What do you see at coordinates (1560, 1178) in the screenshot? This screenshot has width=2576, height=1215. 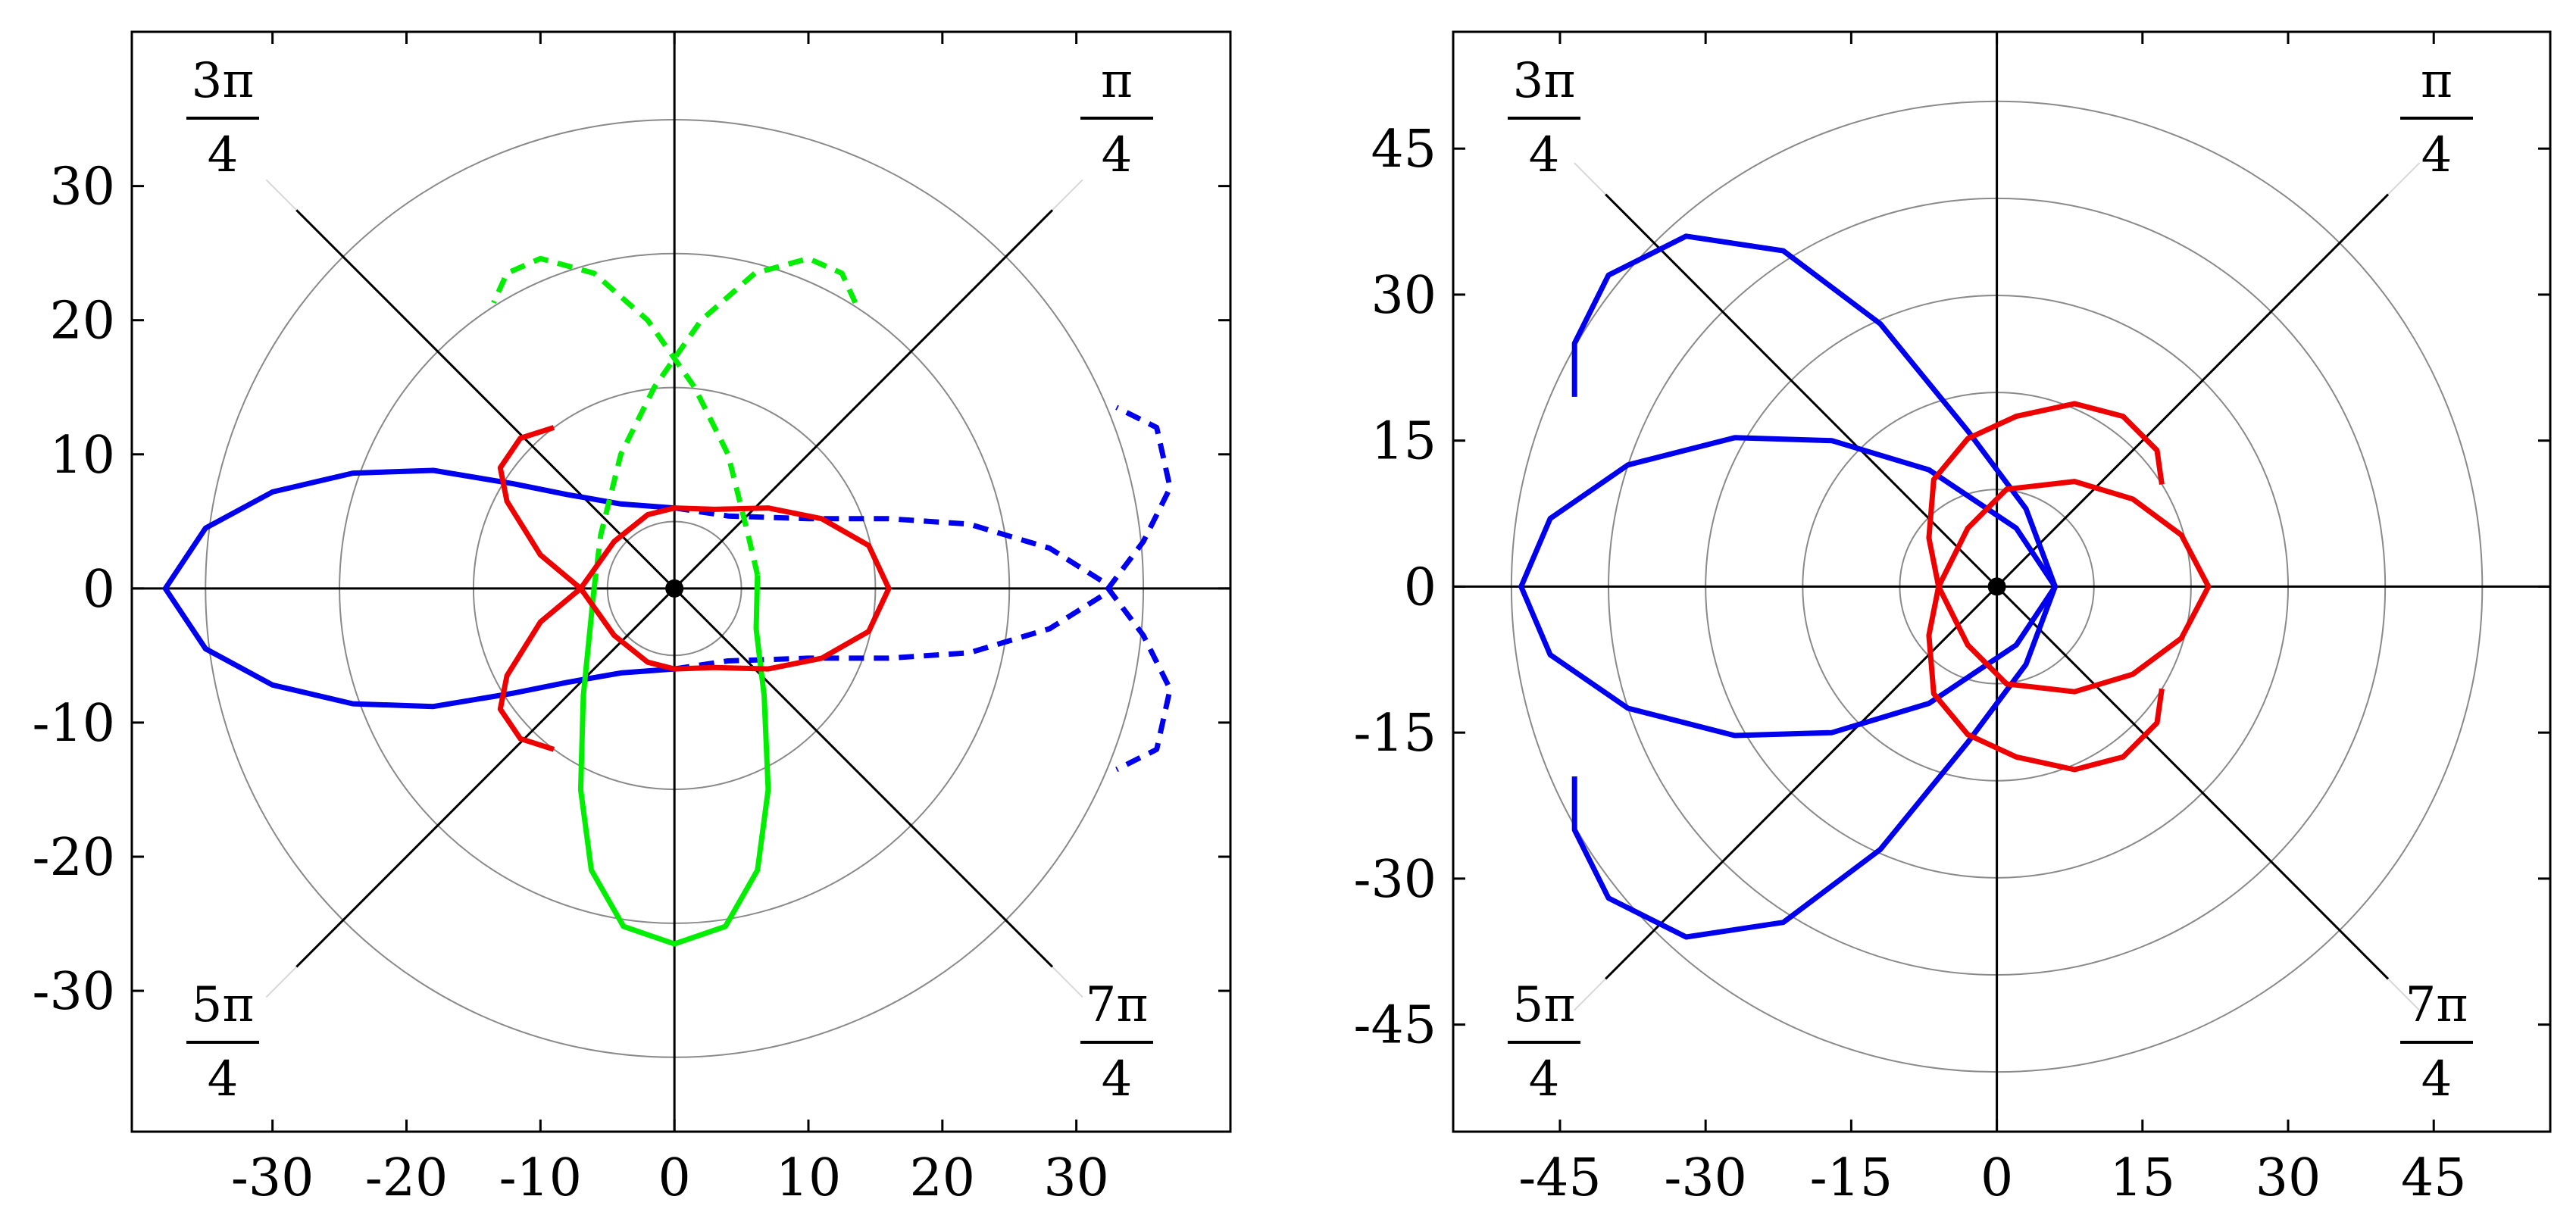 I see `x-tick-label: -45` at bounding box center [1560, 1178].